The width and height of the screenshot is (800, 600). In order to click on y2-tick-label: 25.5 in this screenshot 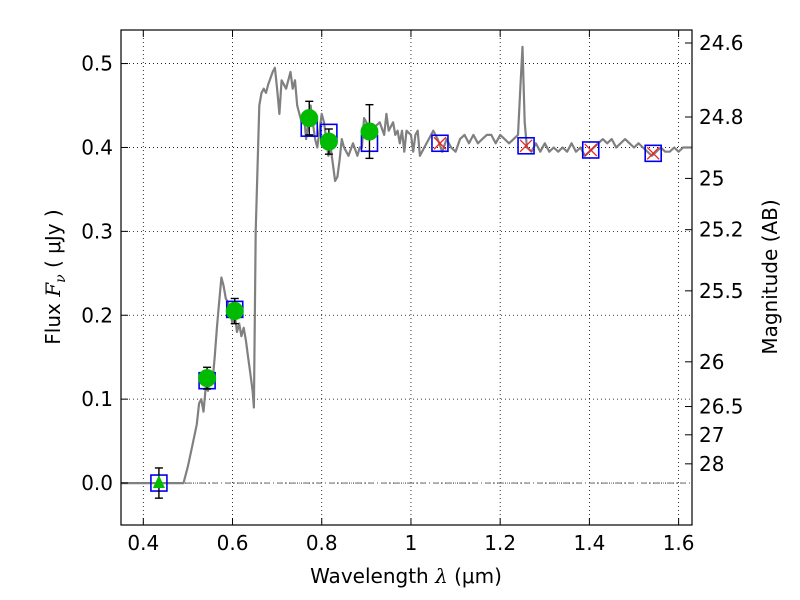, I will do `click(721, 291)`.